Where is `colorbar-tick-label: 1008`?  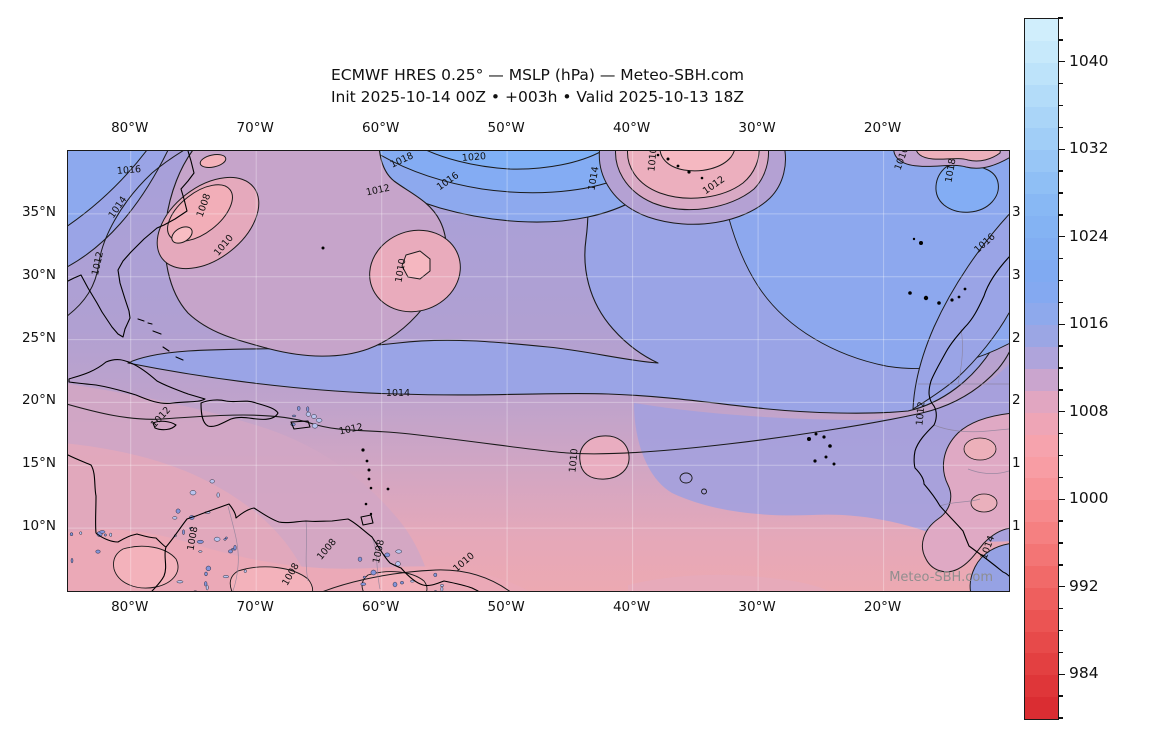 colorbar-tick-label: 1008 is located at coordinates (1089, 410).